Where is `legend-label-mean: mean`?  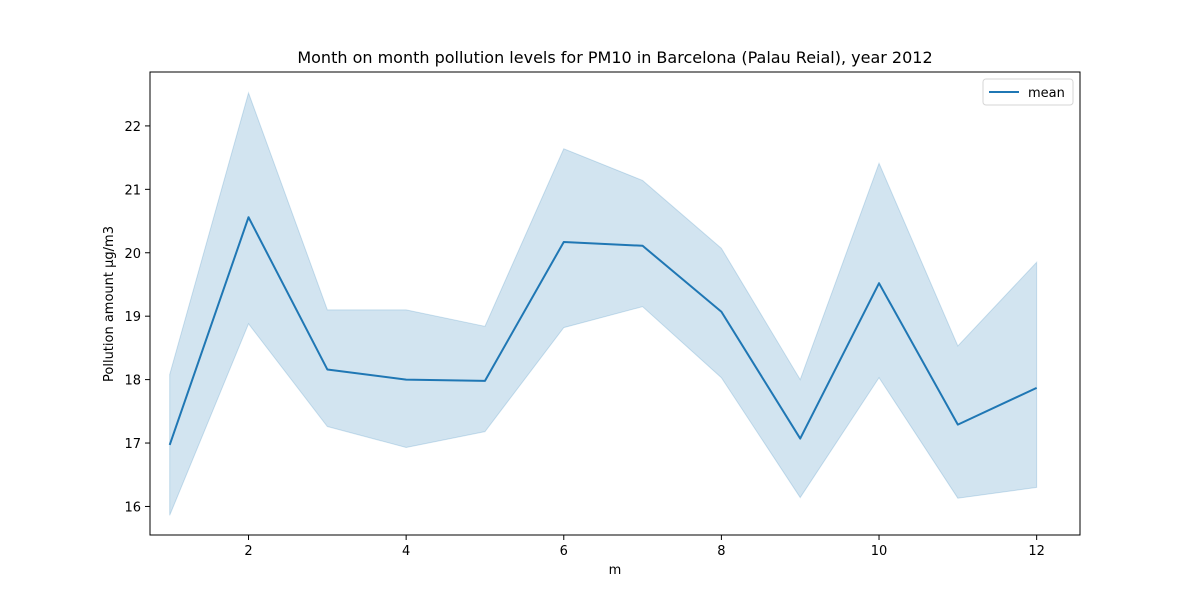
legend-label-mean: mean is located at coordinates (1046, 93).